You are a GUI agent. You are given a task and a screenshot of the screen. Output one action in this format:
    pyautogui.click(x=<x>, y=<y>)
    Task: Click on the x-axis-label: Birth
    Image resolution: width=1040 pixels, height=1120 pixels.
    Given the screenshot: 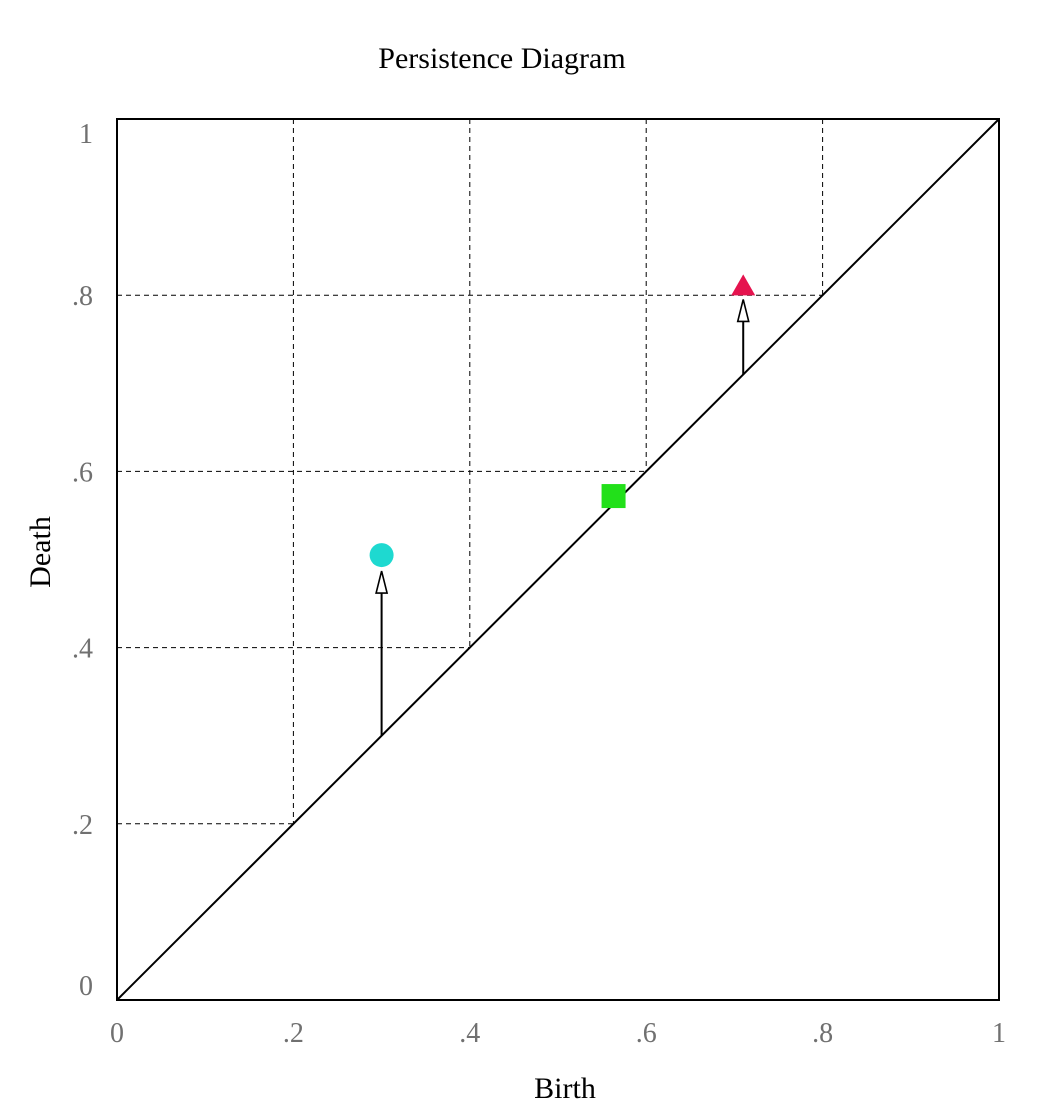 What is the action you would take?
    pyautogui.click(x=565, y=1088)
    